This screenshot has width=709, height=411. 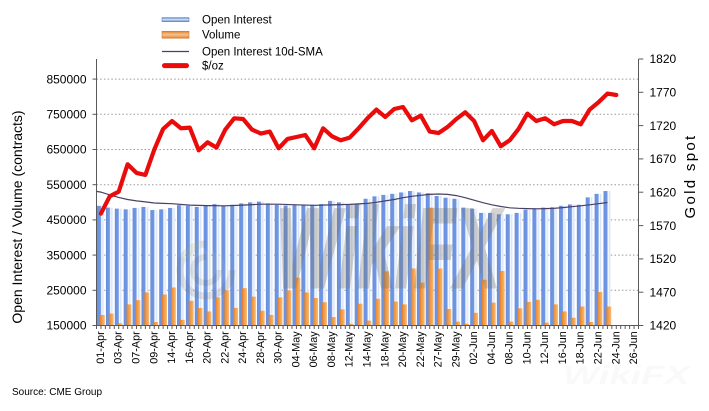 I want to click on svg-text: 22-Apr, so click(x=225, y=347).